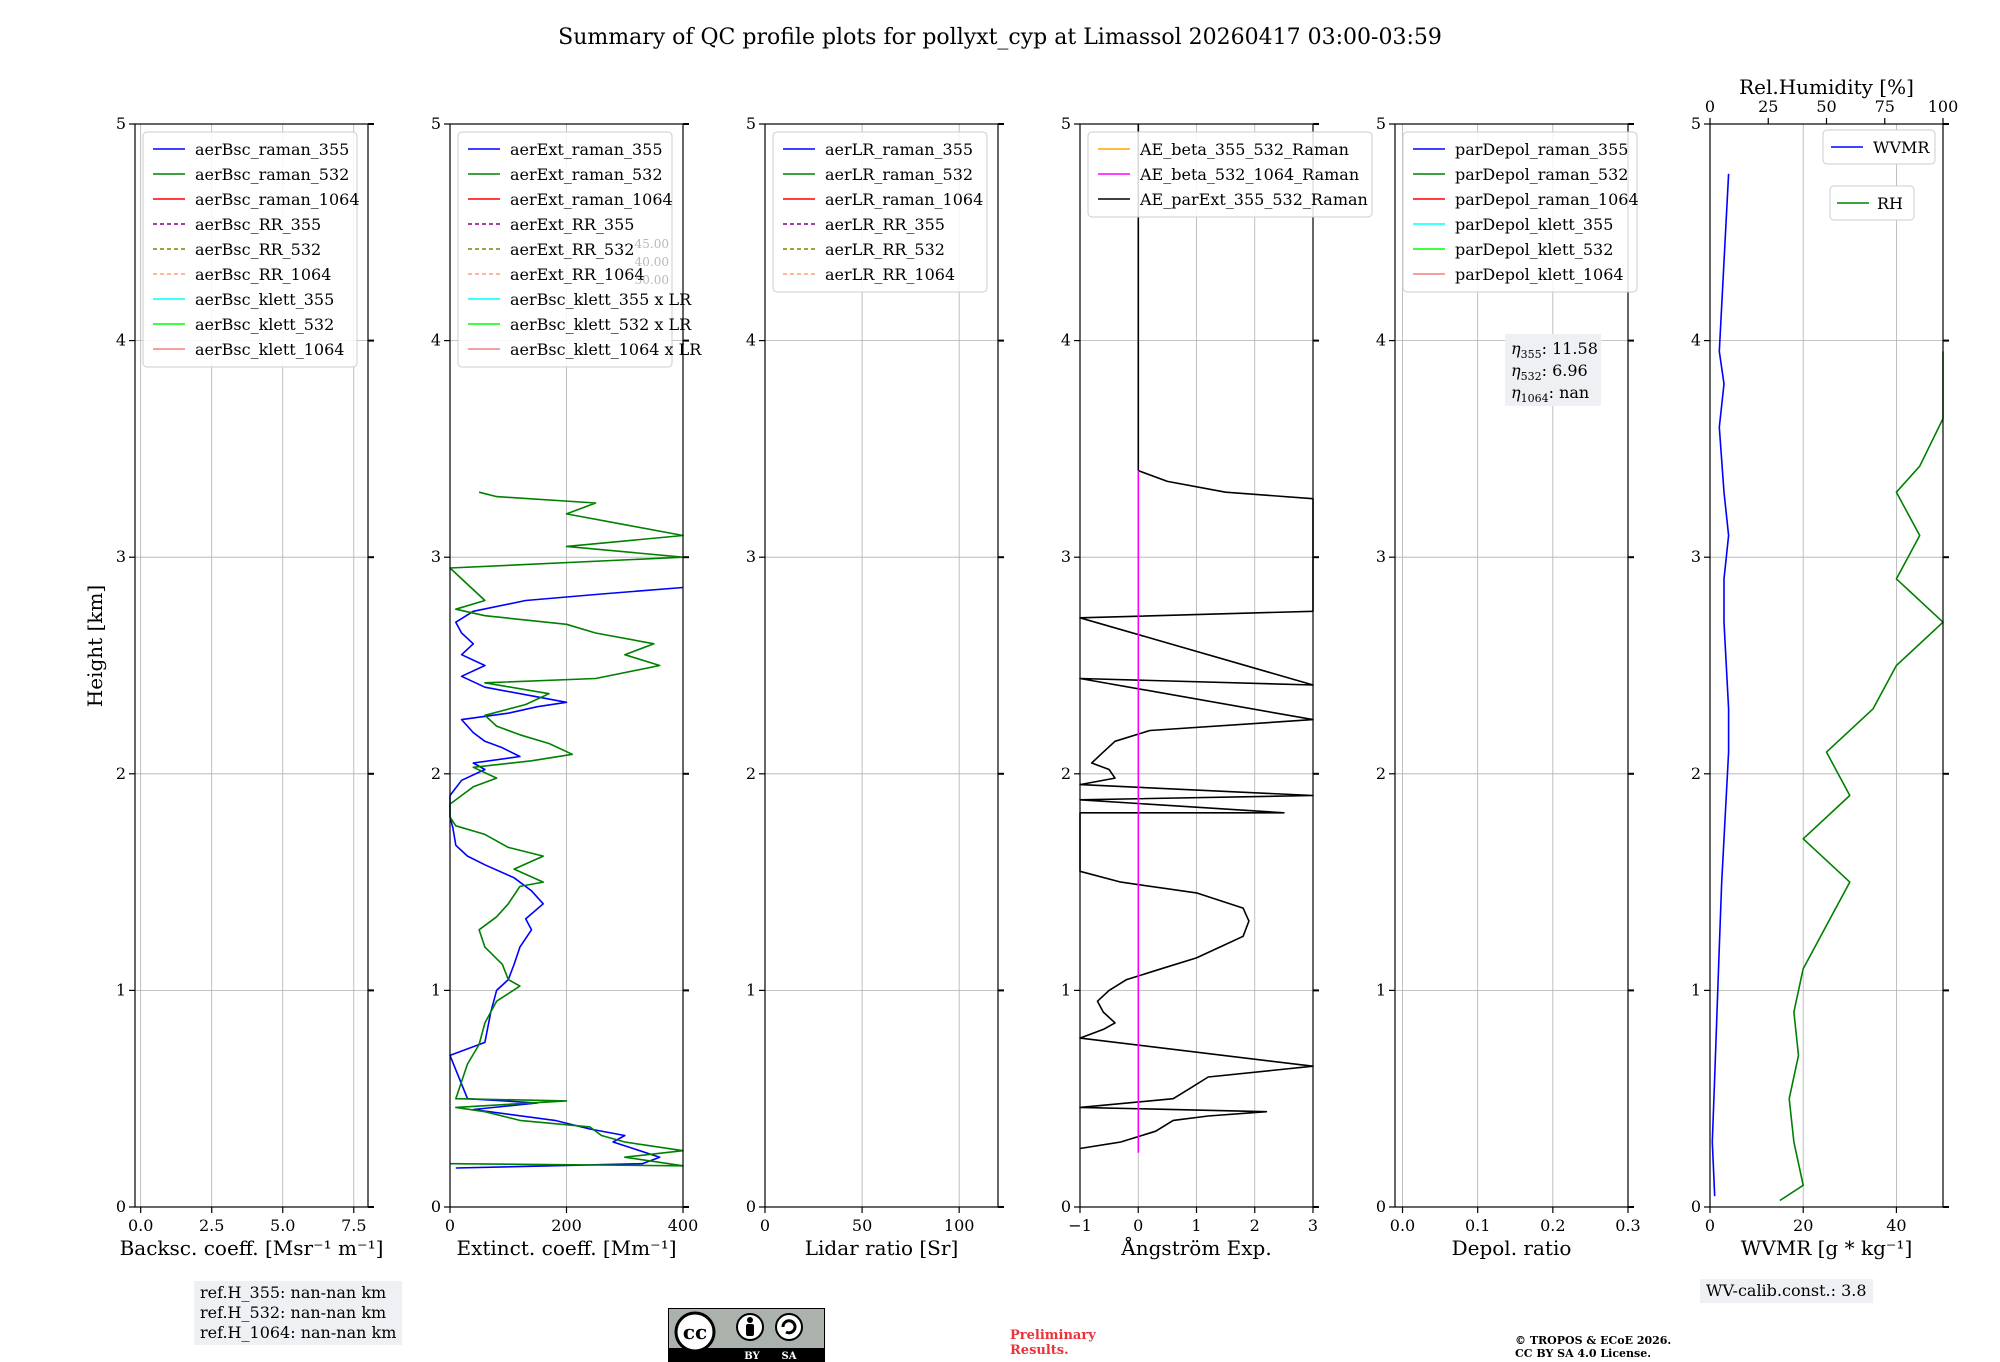 This screenshot has width=2000, height=1362. What do you see at coordinates (1196, 637) in the screenshot?
I see `series-line-AE_parExt_355_532_Raman` at bounding box center [1196, 637].